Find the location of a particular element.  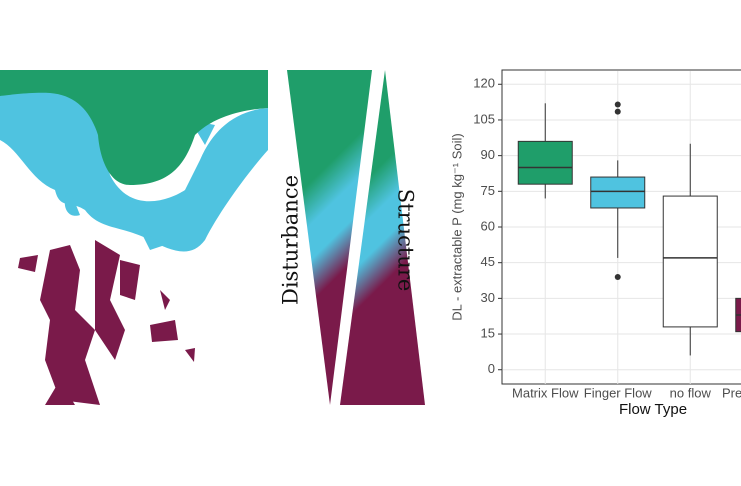

y-tick-label: 15 is located at coordinates (488, 332).